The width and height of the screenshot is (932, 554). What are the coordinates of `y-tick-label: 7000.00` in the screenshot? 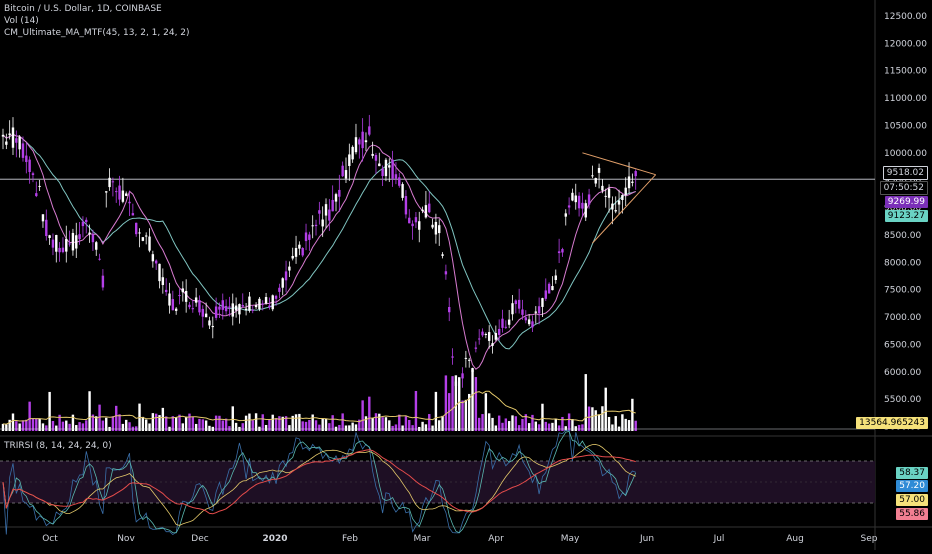 It's located at (902, 318).